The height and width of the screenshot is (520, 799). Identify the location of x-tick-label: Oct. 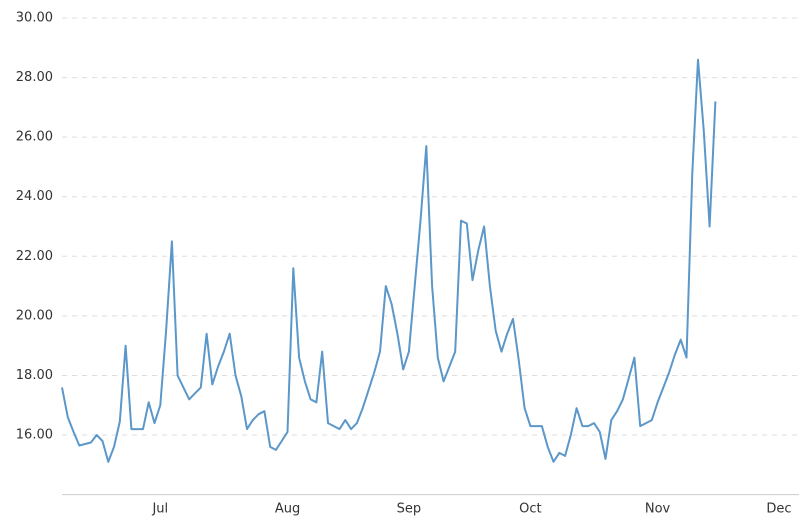
(530, 509).